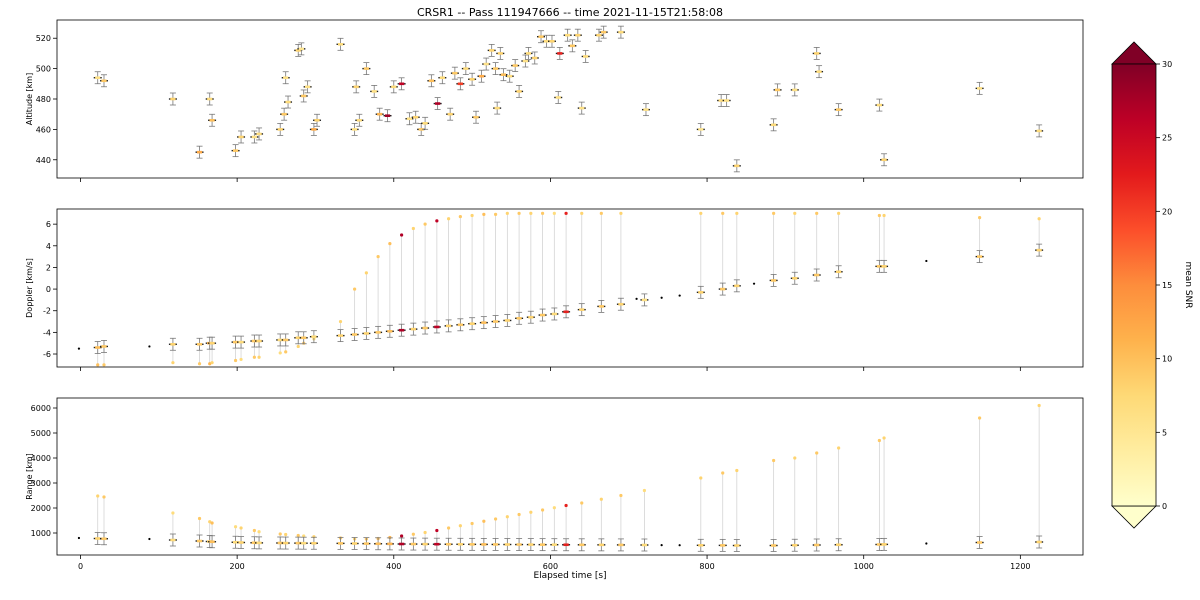 The image size is (1200, 600). Describe the element at coordinates (1164, 432) in the screenshot. I see `colorbar-tick-label: 5` at that location.